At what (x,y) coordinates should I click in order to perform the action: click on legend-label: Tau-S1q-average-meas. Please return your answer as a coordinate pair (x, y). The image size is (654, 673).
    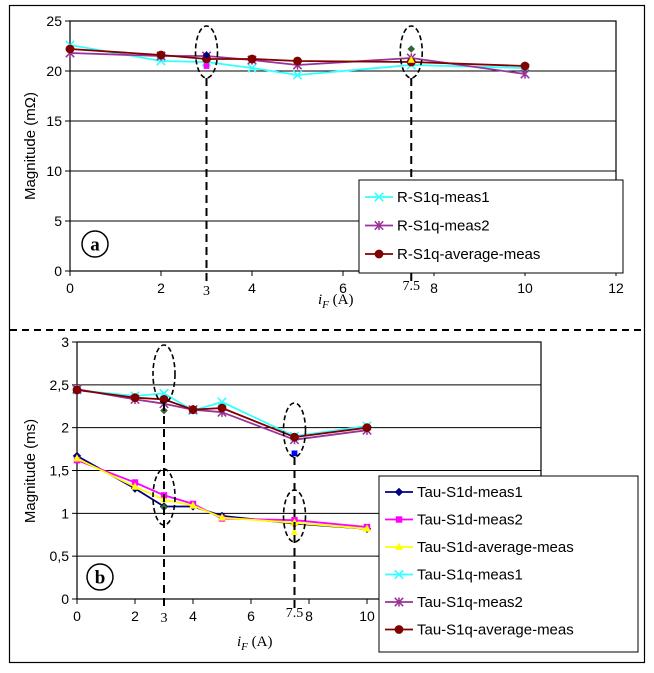
    Looking at the image, I should click on (495, 630).